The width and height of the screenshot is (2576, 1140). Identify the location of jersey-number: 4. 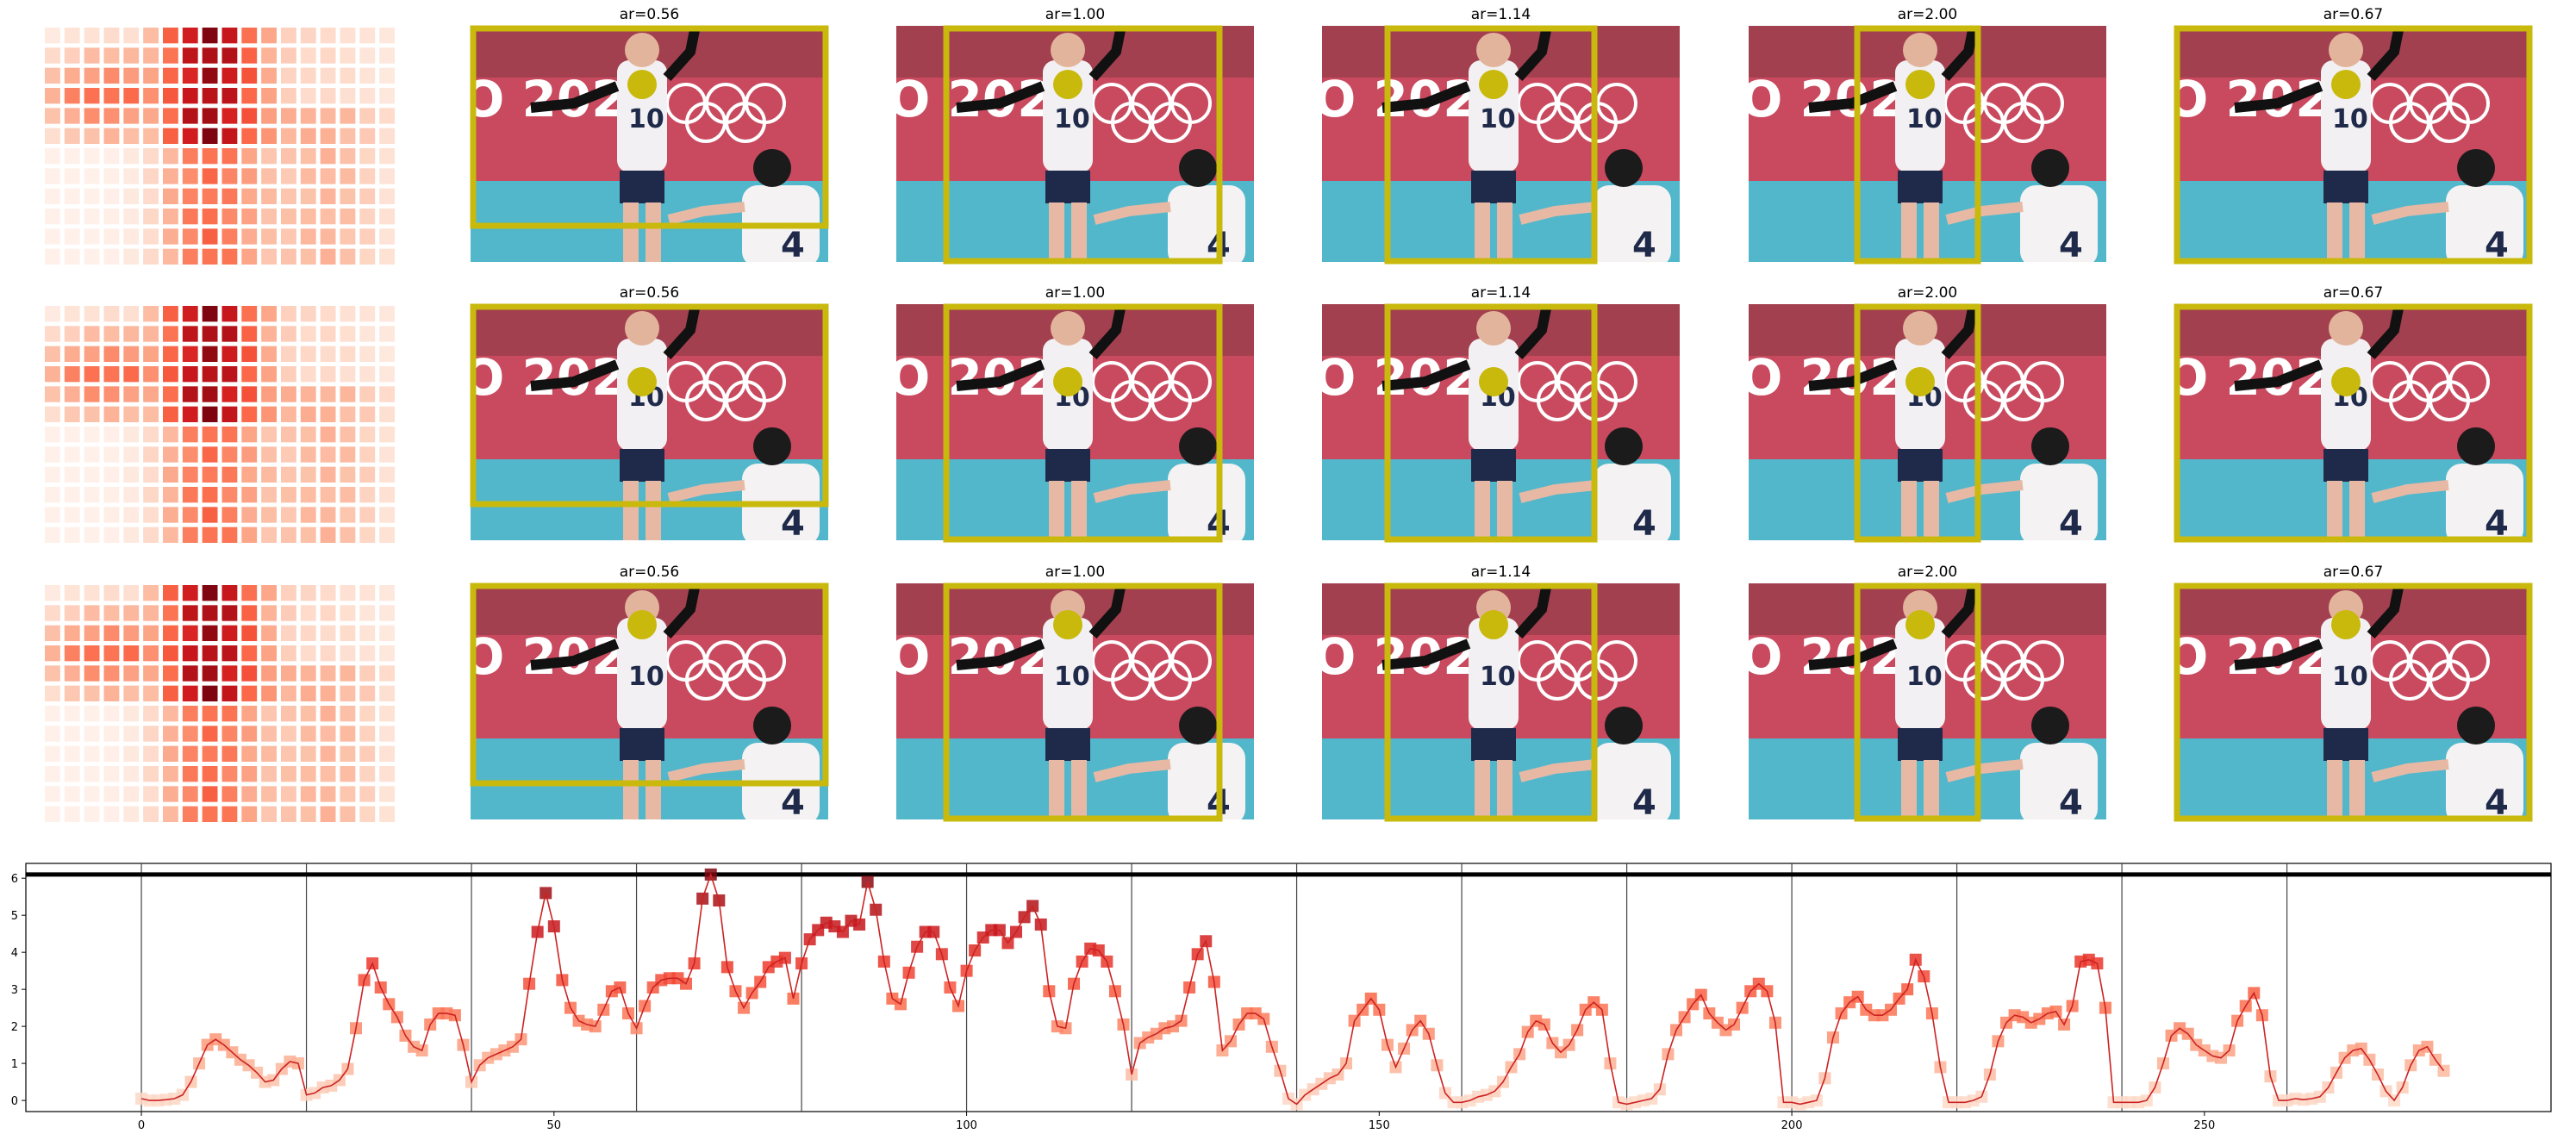
(1644, 803).